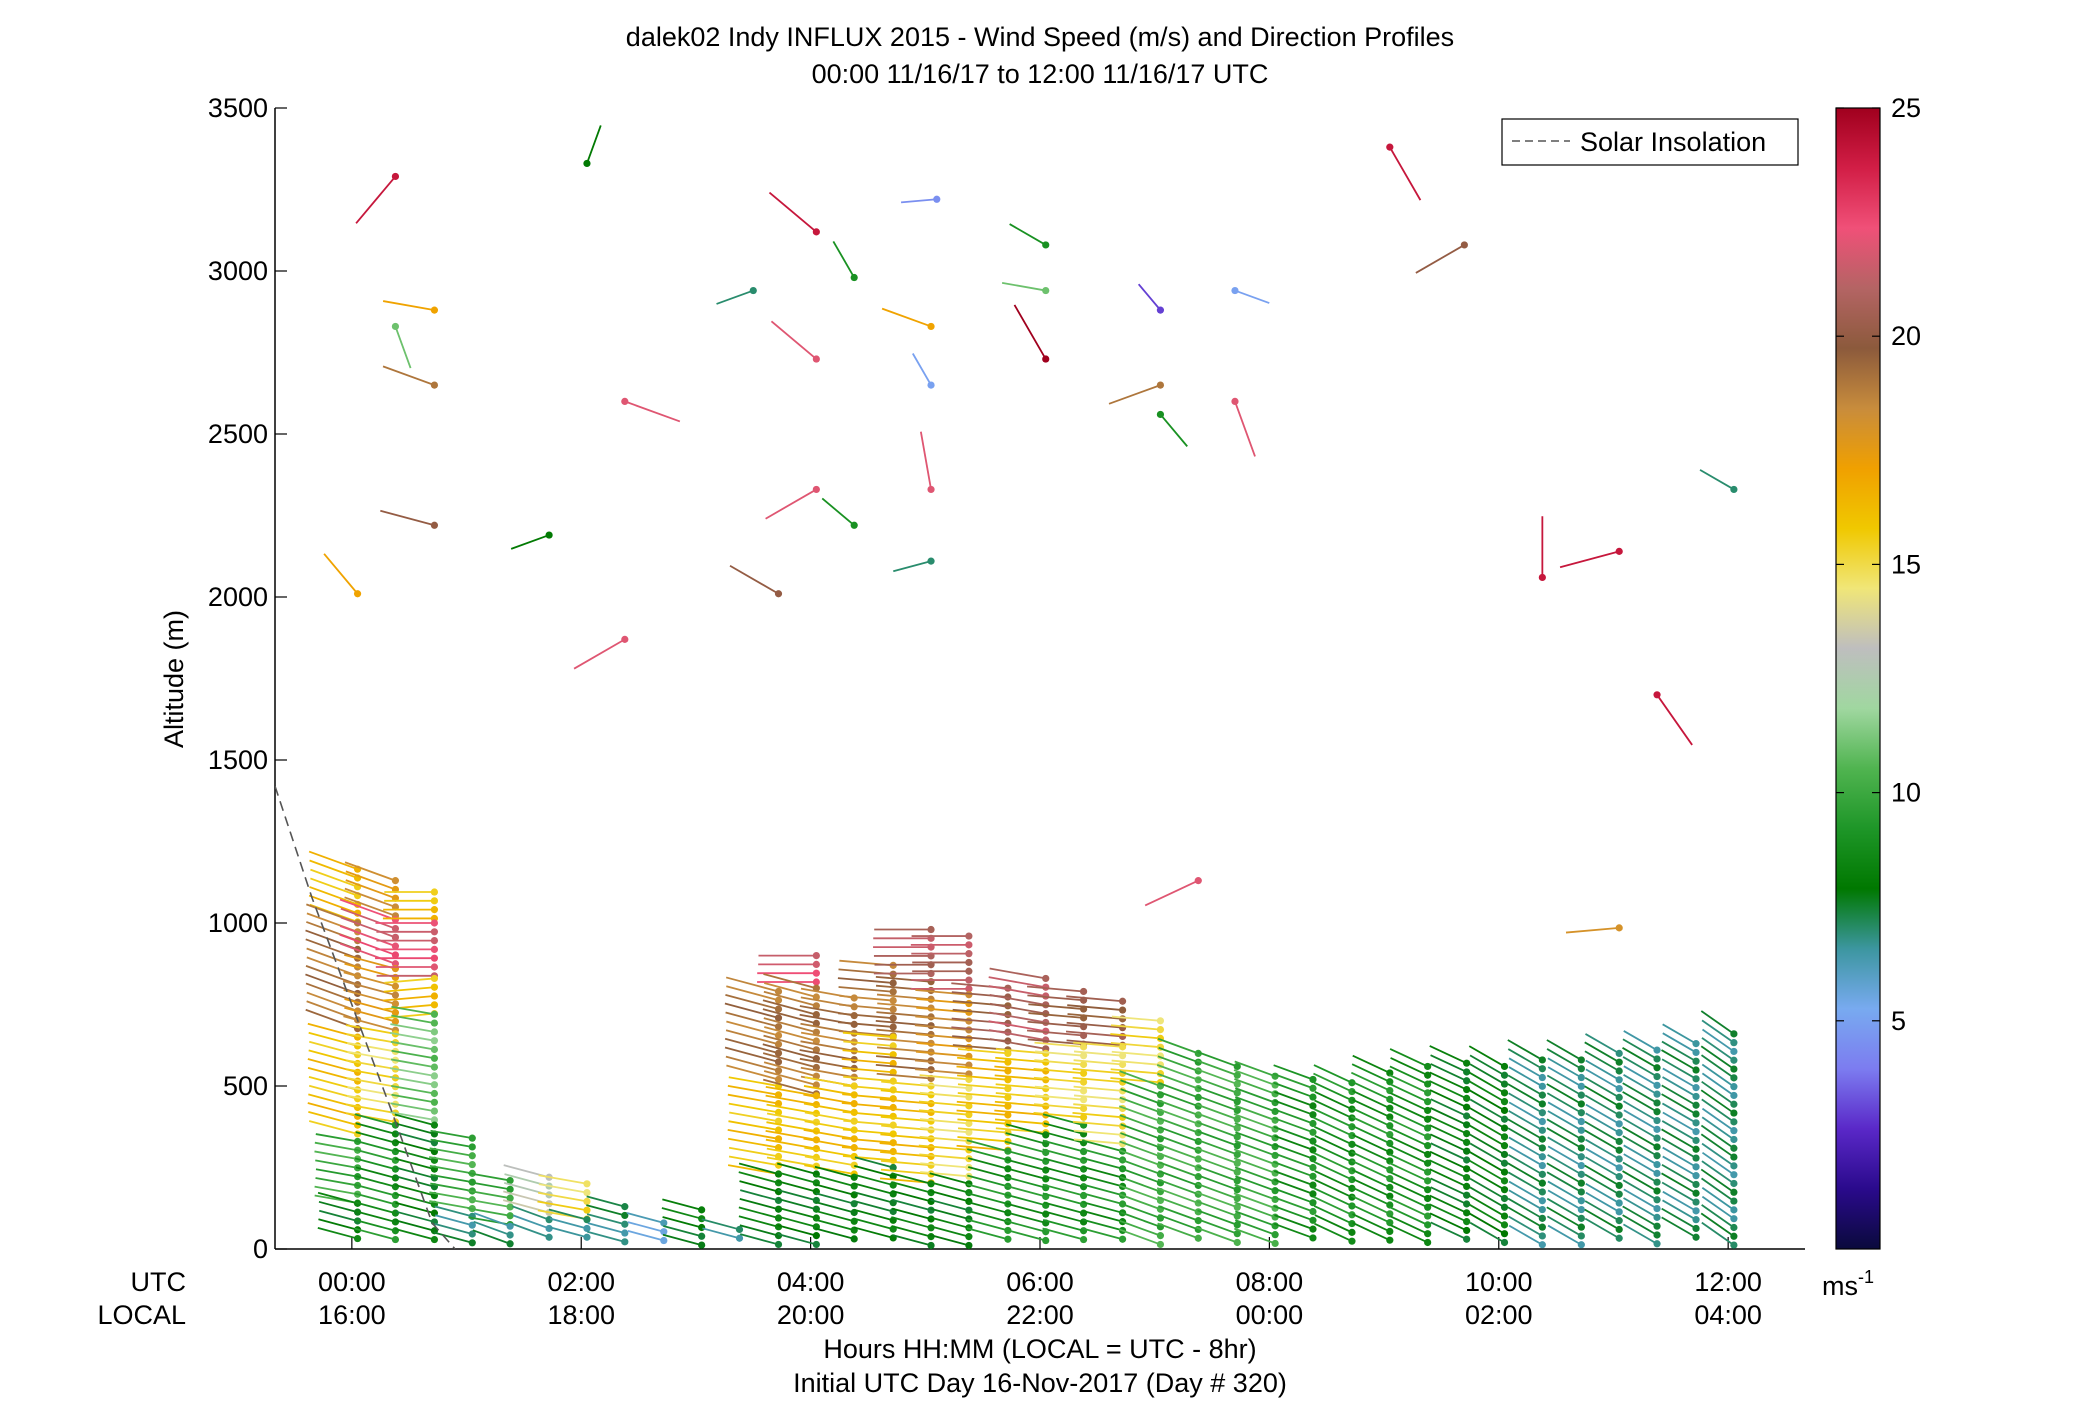 Image resolution: width=2098 pixels, height=1425 pixels. Describe the element at coordinates (1040, 1315) in the screenshot. I see `x-tick-label-local: 22:00` at that location.